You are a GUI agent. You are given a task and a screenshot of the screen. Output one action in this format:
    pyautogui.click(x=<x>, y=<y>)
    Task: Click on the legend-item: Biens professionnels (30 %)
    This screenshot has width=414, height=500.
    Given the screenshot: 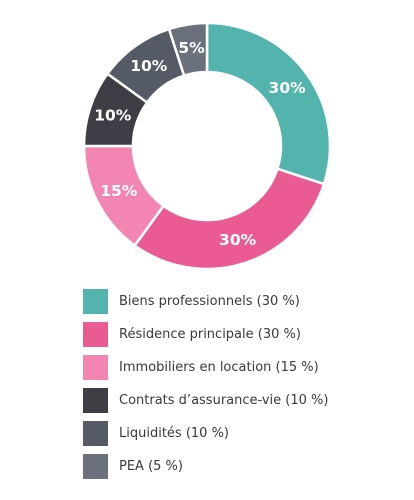 What is the action you would take?
    pyautogui.click(x=205, y=301)
    